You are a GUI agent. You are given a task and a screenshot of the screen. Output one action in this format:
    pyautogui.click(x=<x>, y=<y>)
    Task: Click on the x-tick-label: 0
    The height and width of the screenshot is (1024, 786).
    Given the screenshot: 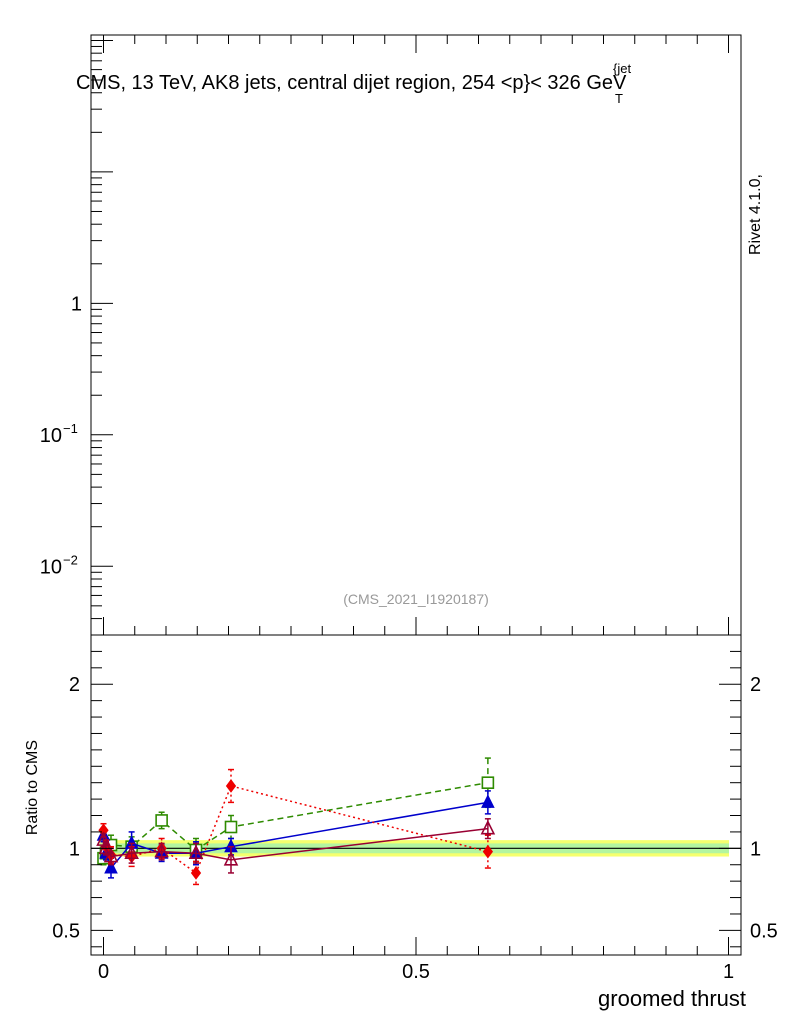 What is the action you would take?
    pyautogui.click(x=103, y=972)
    